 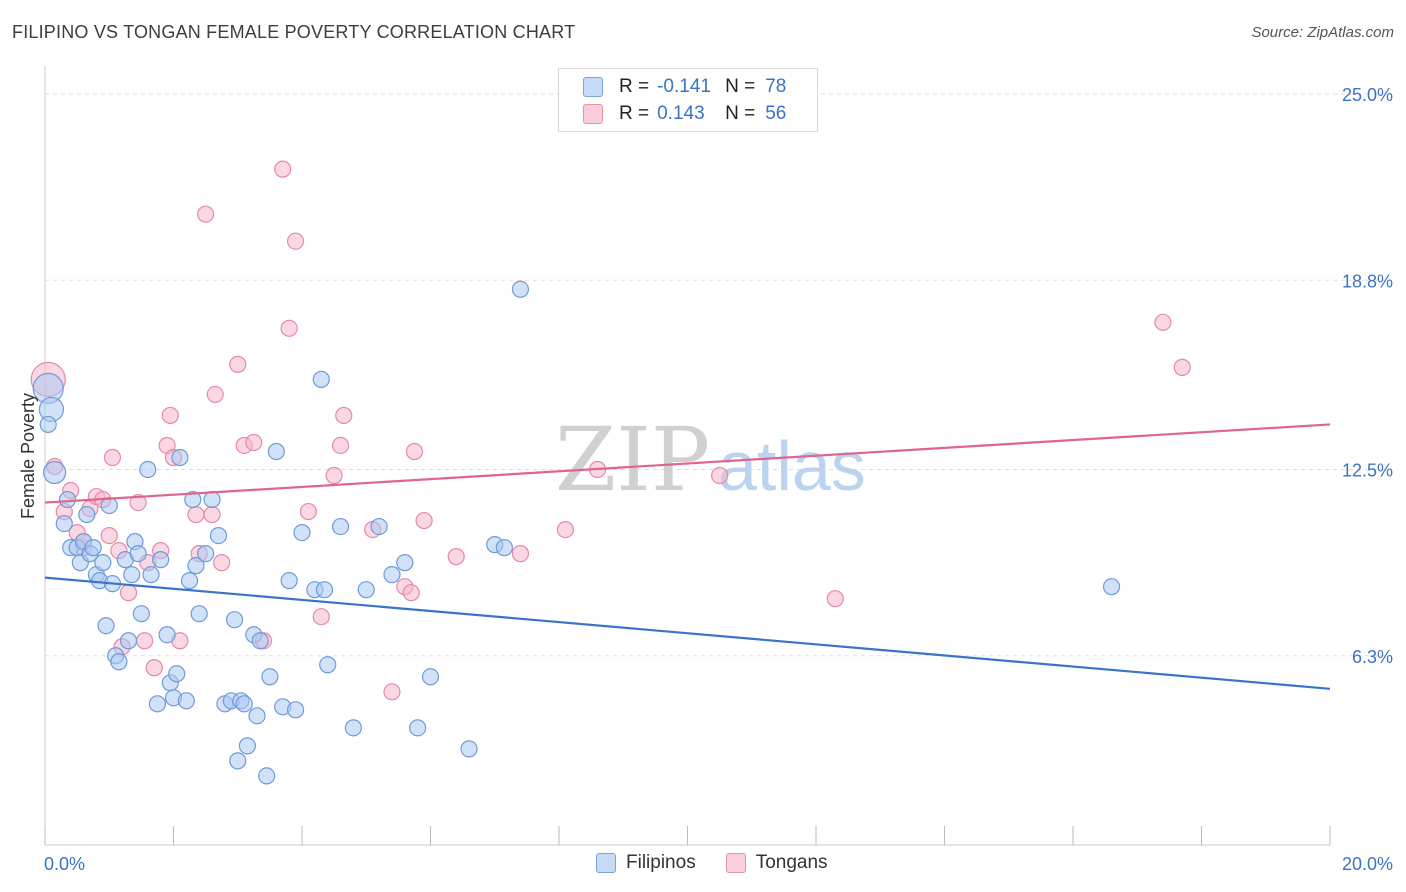 I want to click on legend-n-value: 56, so click(x=776, y=113).